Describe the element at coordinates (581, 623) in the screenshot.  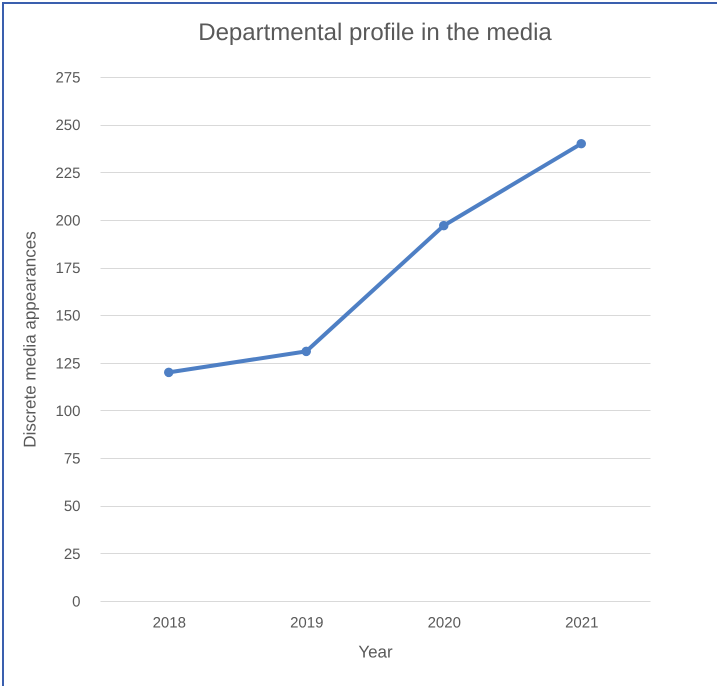
I see `x-tick-label: 2021` at that location.